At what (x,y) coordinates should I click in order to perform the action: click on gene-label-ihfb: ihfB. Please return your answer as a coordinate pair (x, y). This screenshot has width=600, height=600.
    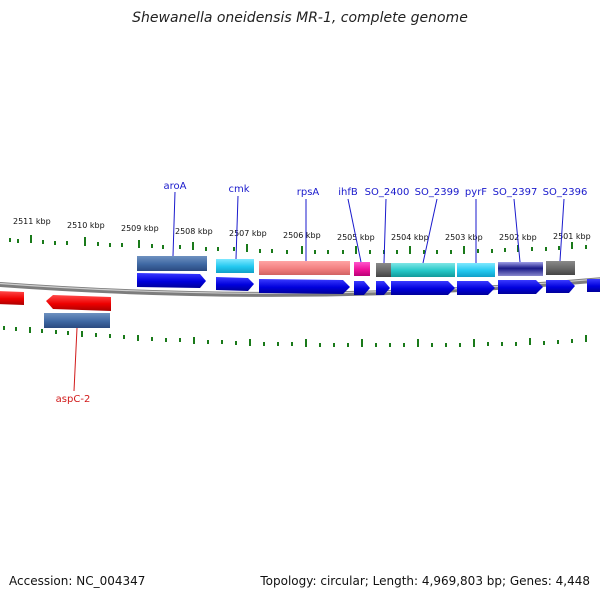
    Looking at the image, I should click on (348, 192).